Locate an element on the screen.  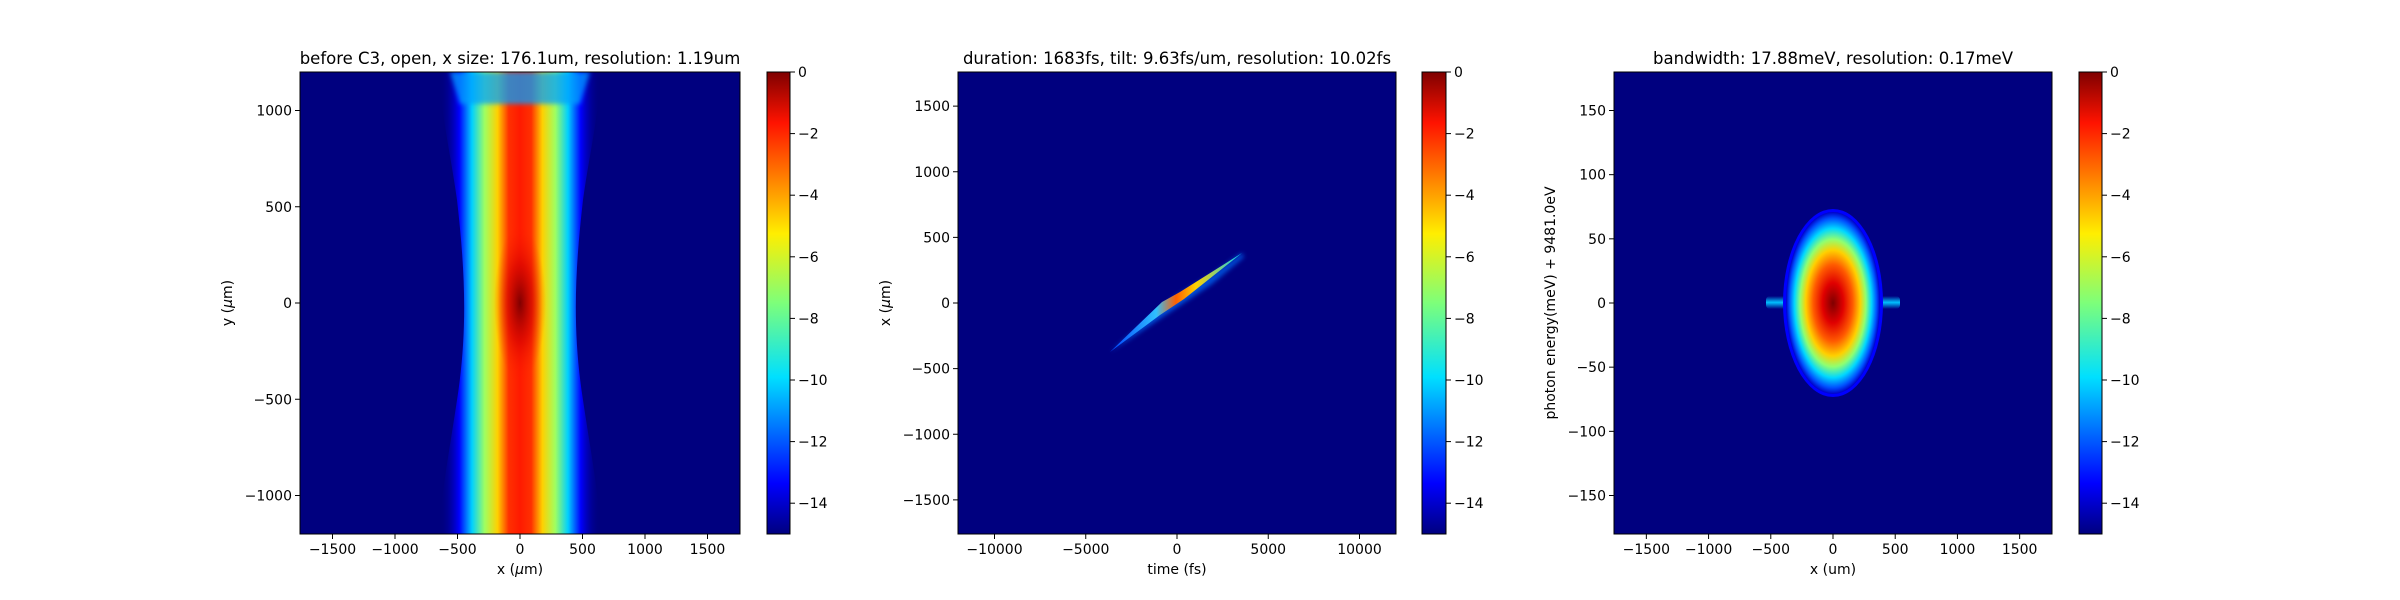
panel3-ytick-label: 0 is located at coordinates (1601, 304).